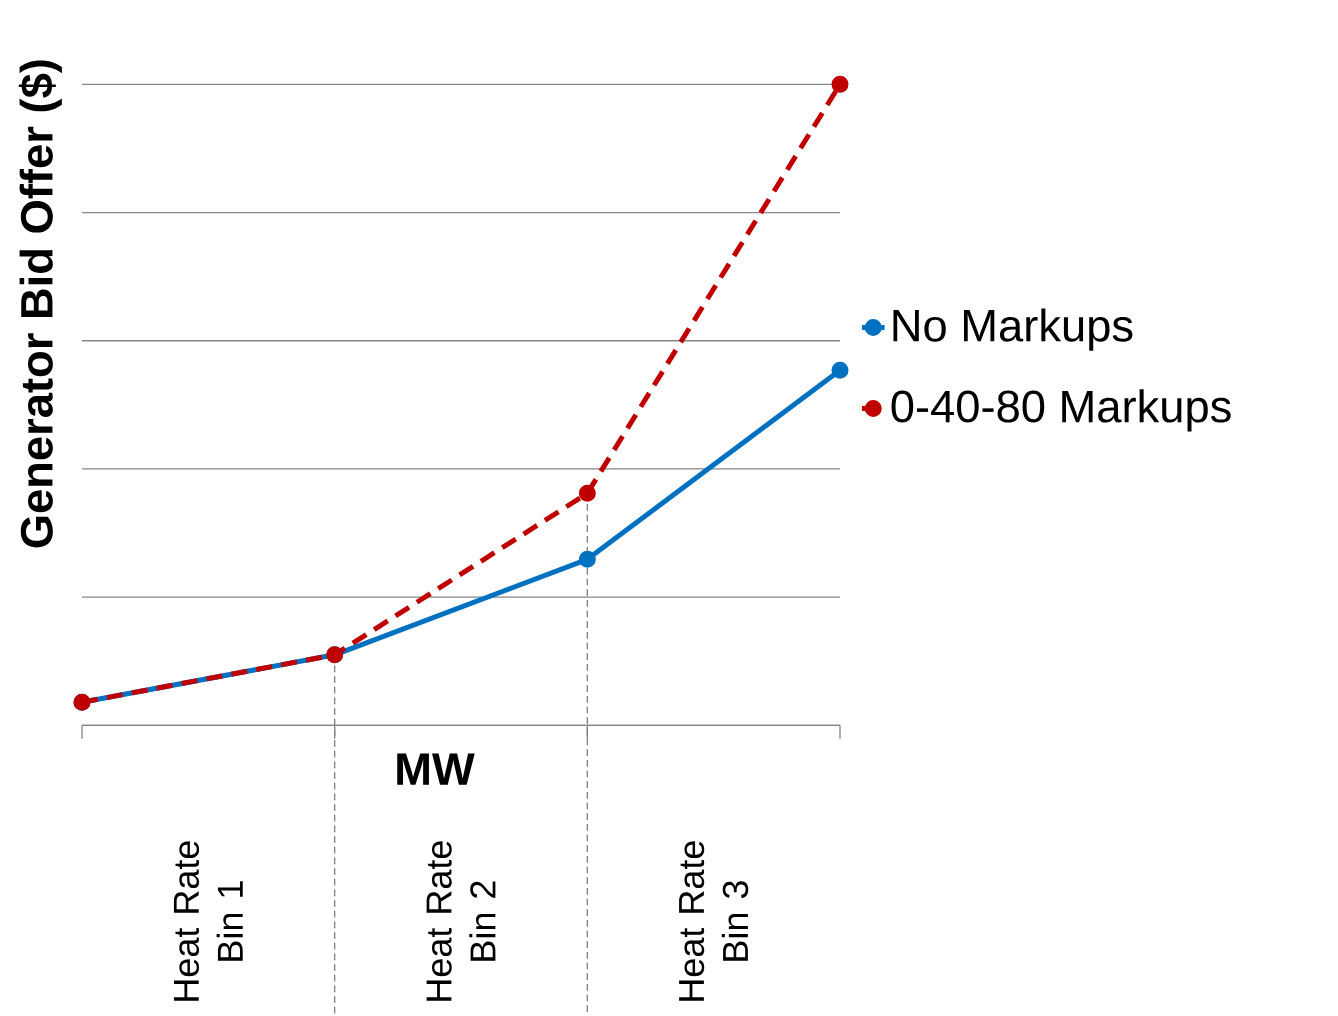  I want to click on legend-label: 0-40-80 Markups, so click(1061, 410).